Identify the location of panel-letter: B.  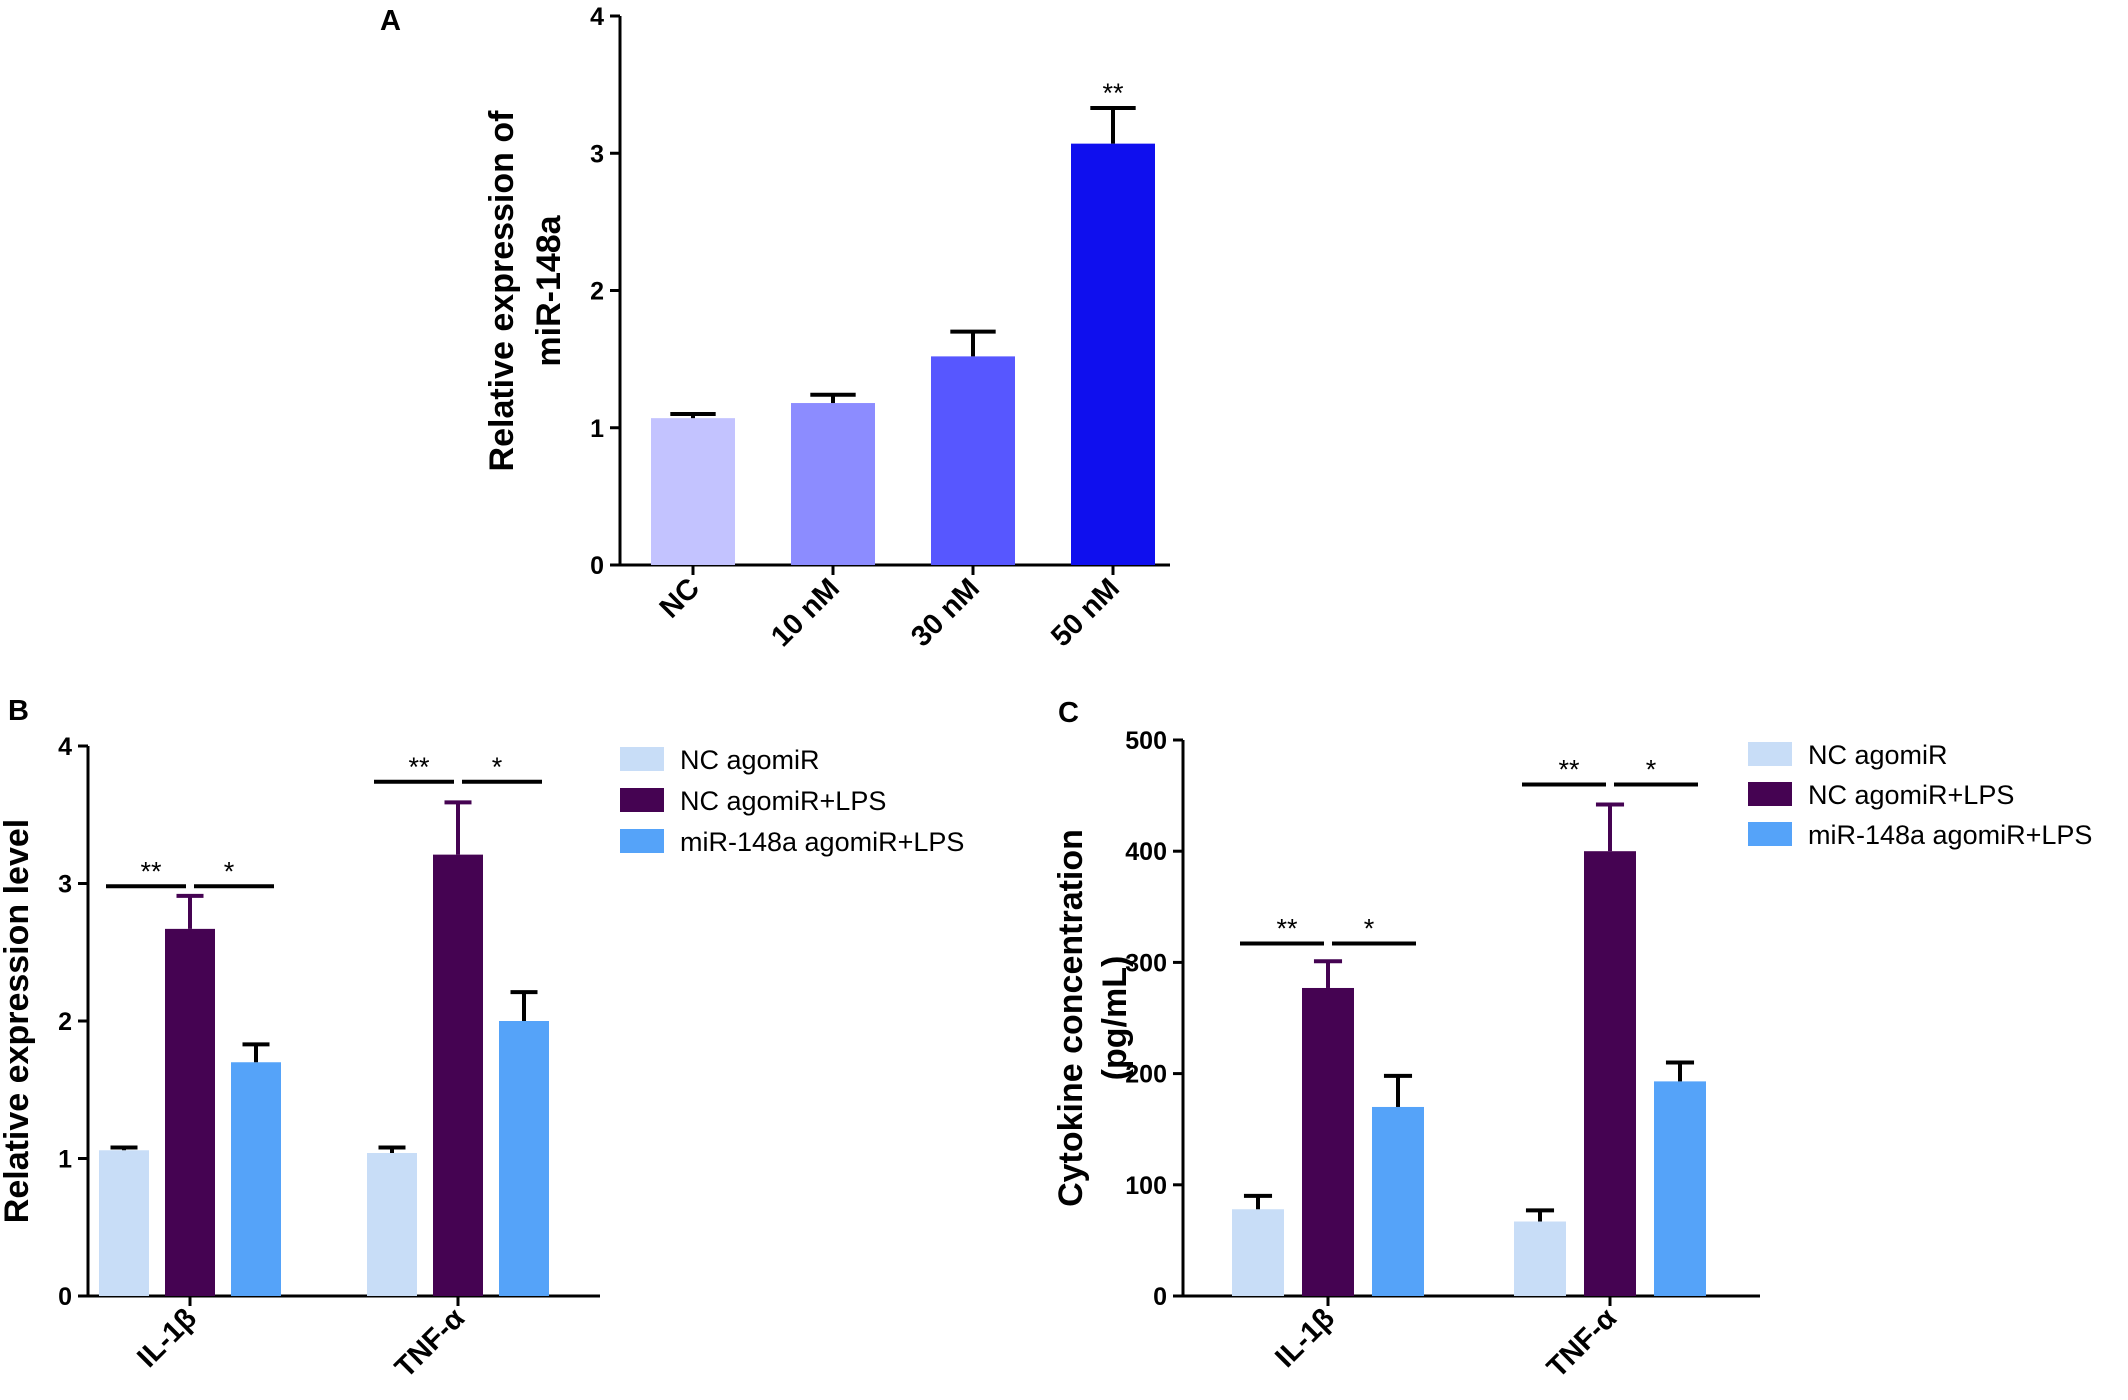
(18, 711).